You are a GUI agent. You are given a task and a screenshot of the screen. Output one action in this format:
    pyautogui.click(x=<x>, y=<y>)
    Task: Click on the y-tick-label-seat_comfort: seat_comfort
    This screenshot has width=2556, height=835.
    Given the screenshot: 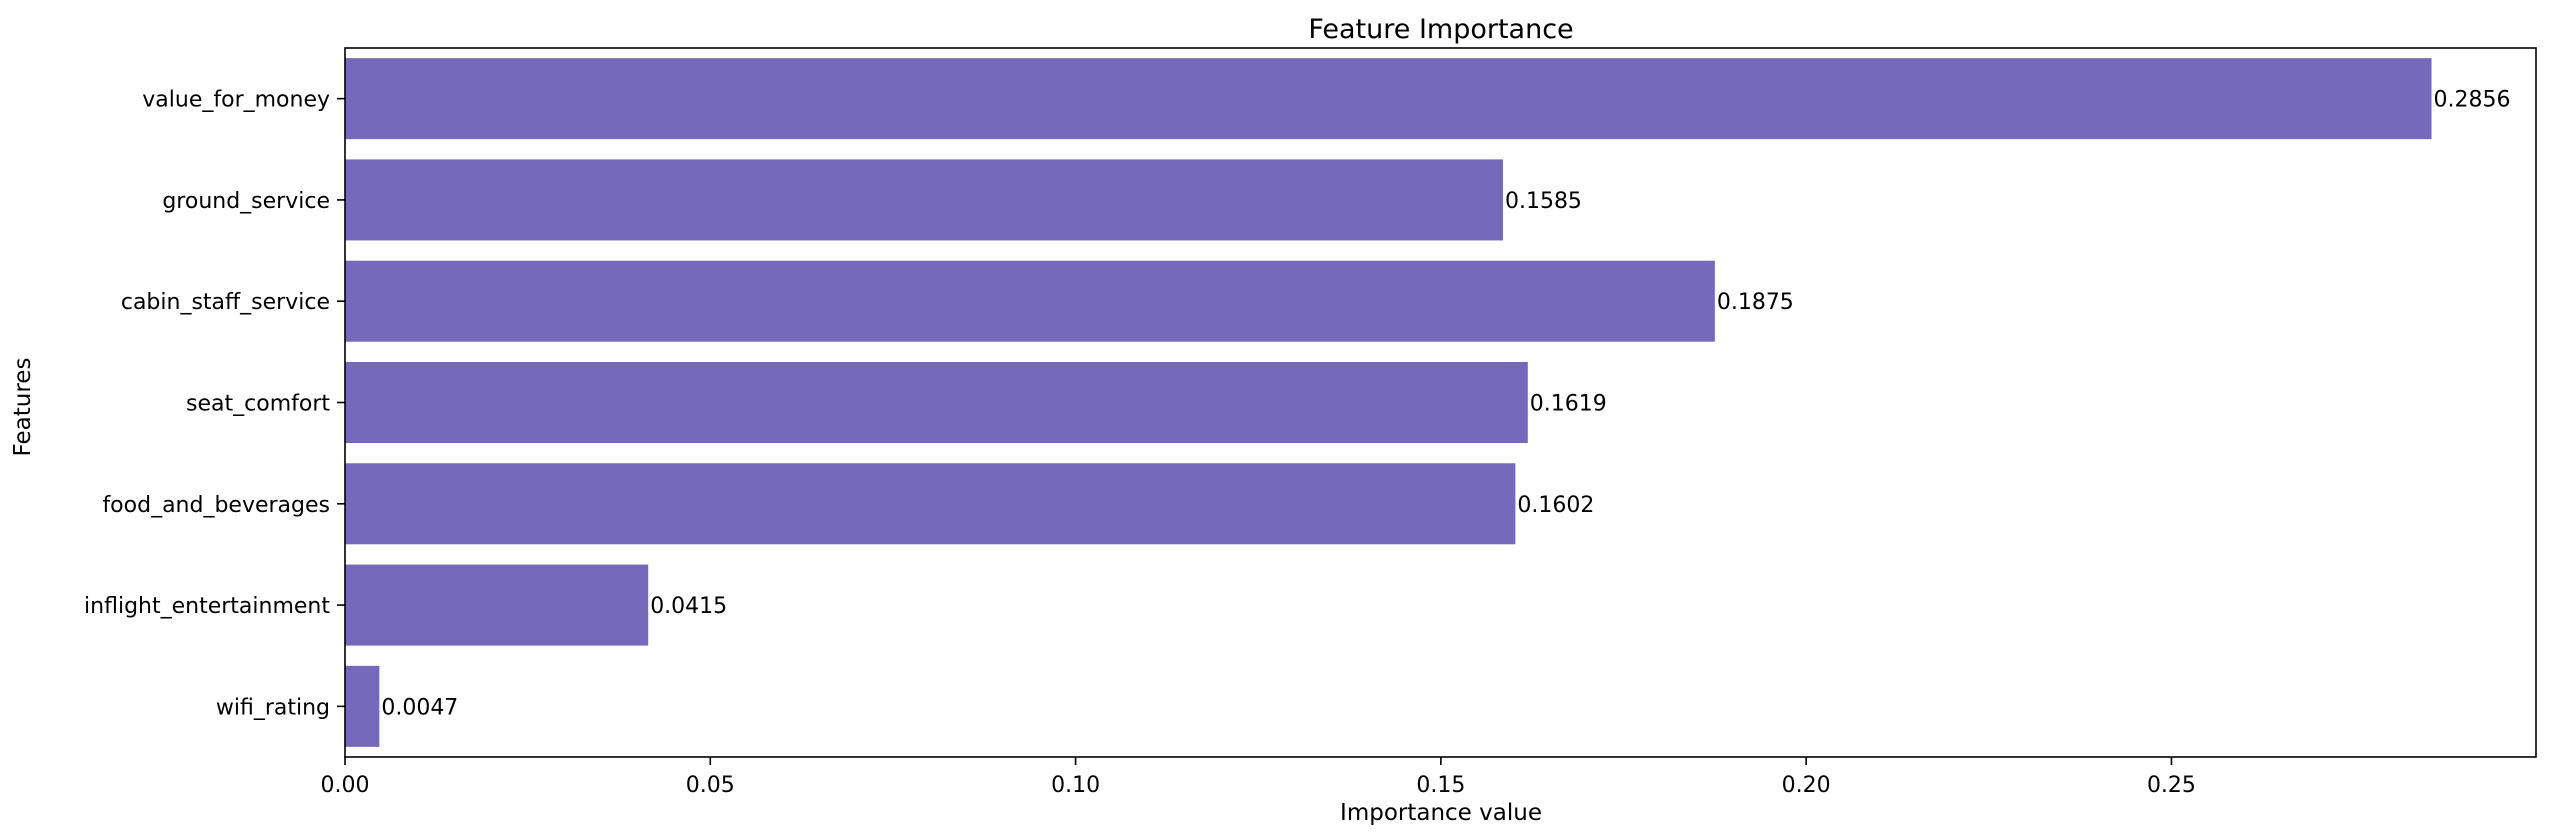 What is the action you would take?
    pyautogui.click(x=258, y=404)
    